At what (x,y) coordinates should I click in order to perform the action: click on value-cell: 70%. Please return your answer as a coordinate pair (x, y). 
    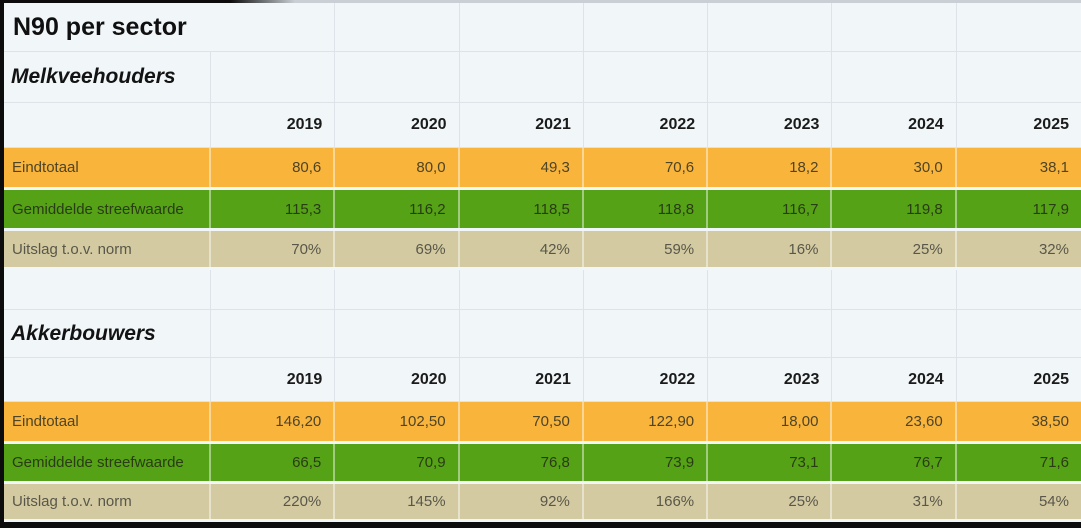
    Looking at the image, I should click on (273, 249).